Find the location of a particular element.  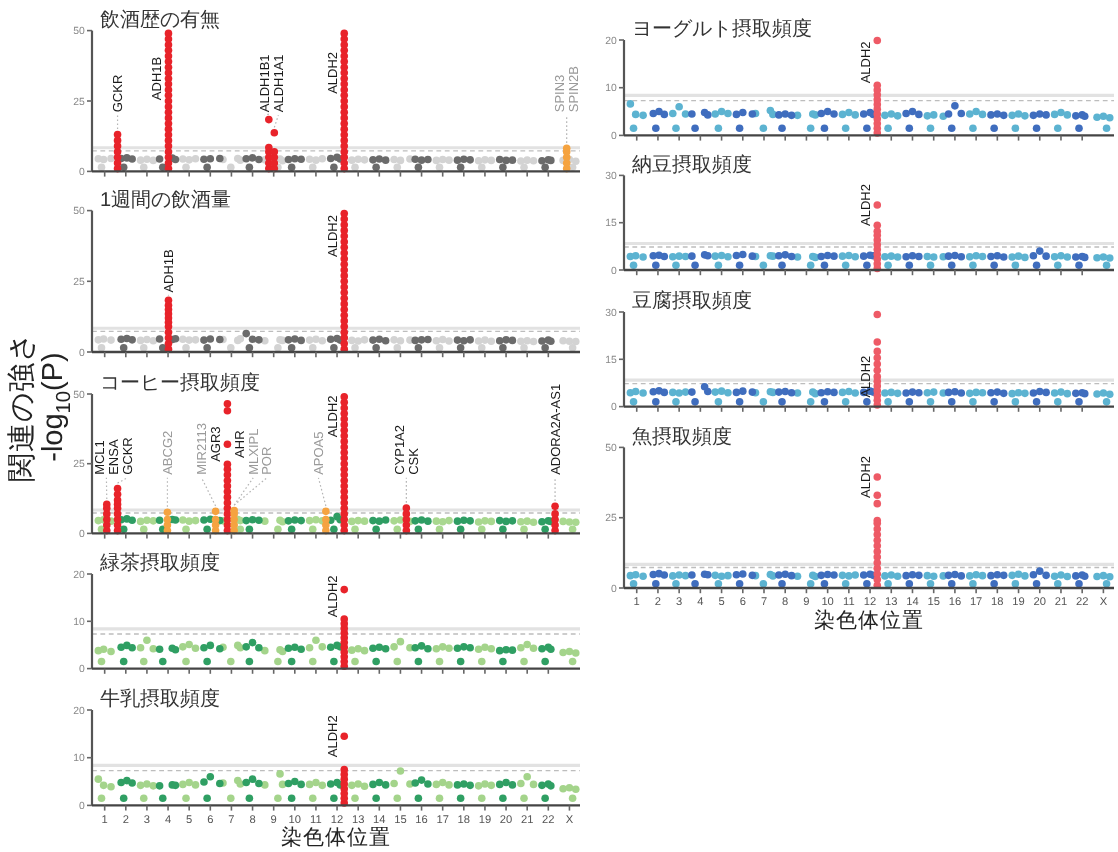

chart-title: 飲酒歴の有無 is located at coordinates (160, 19).